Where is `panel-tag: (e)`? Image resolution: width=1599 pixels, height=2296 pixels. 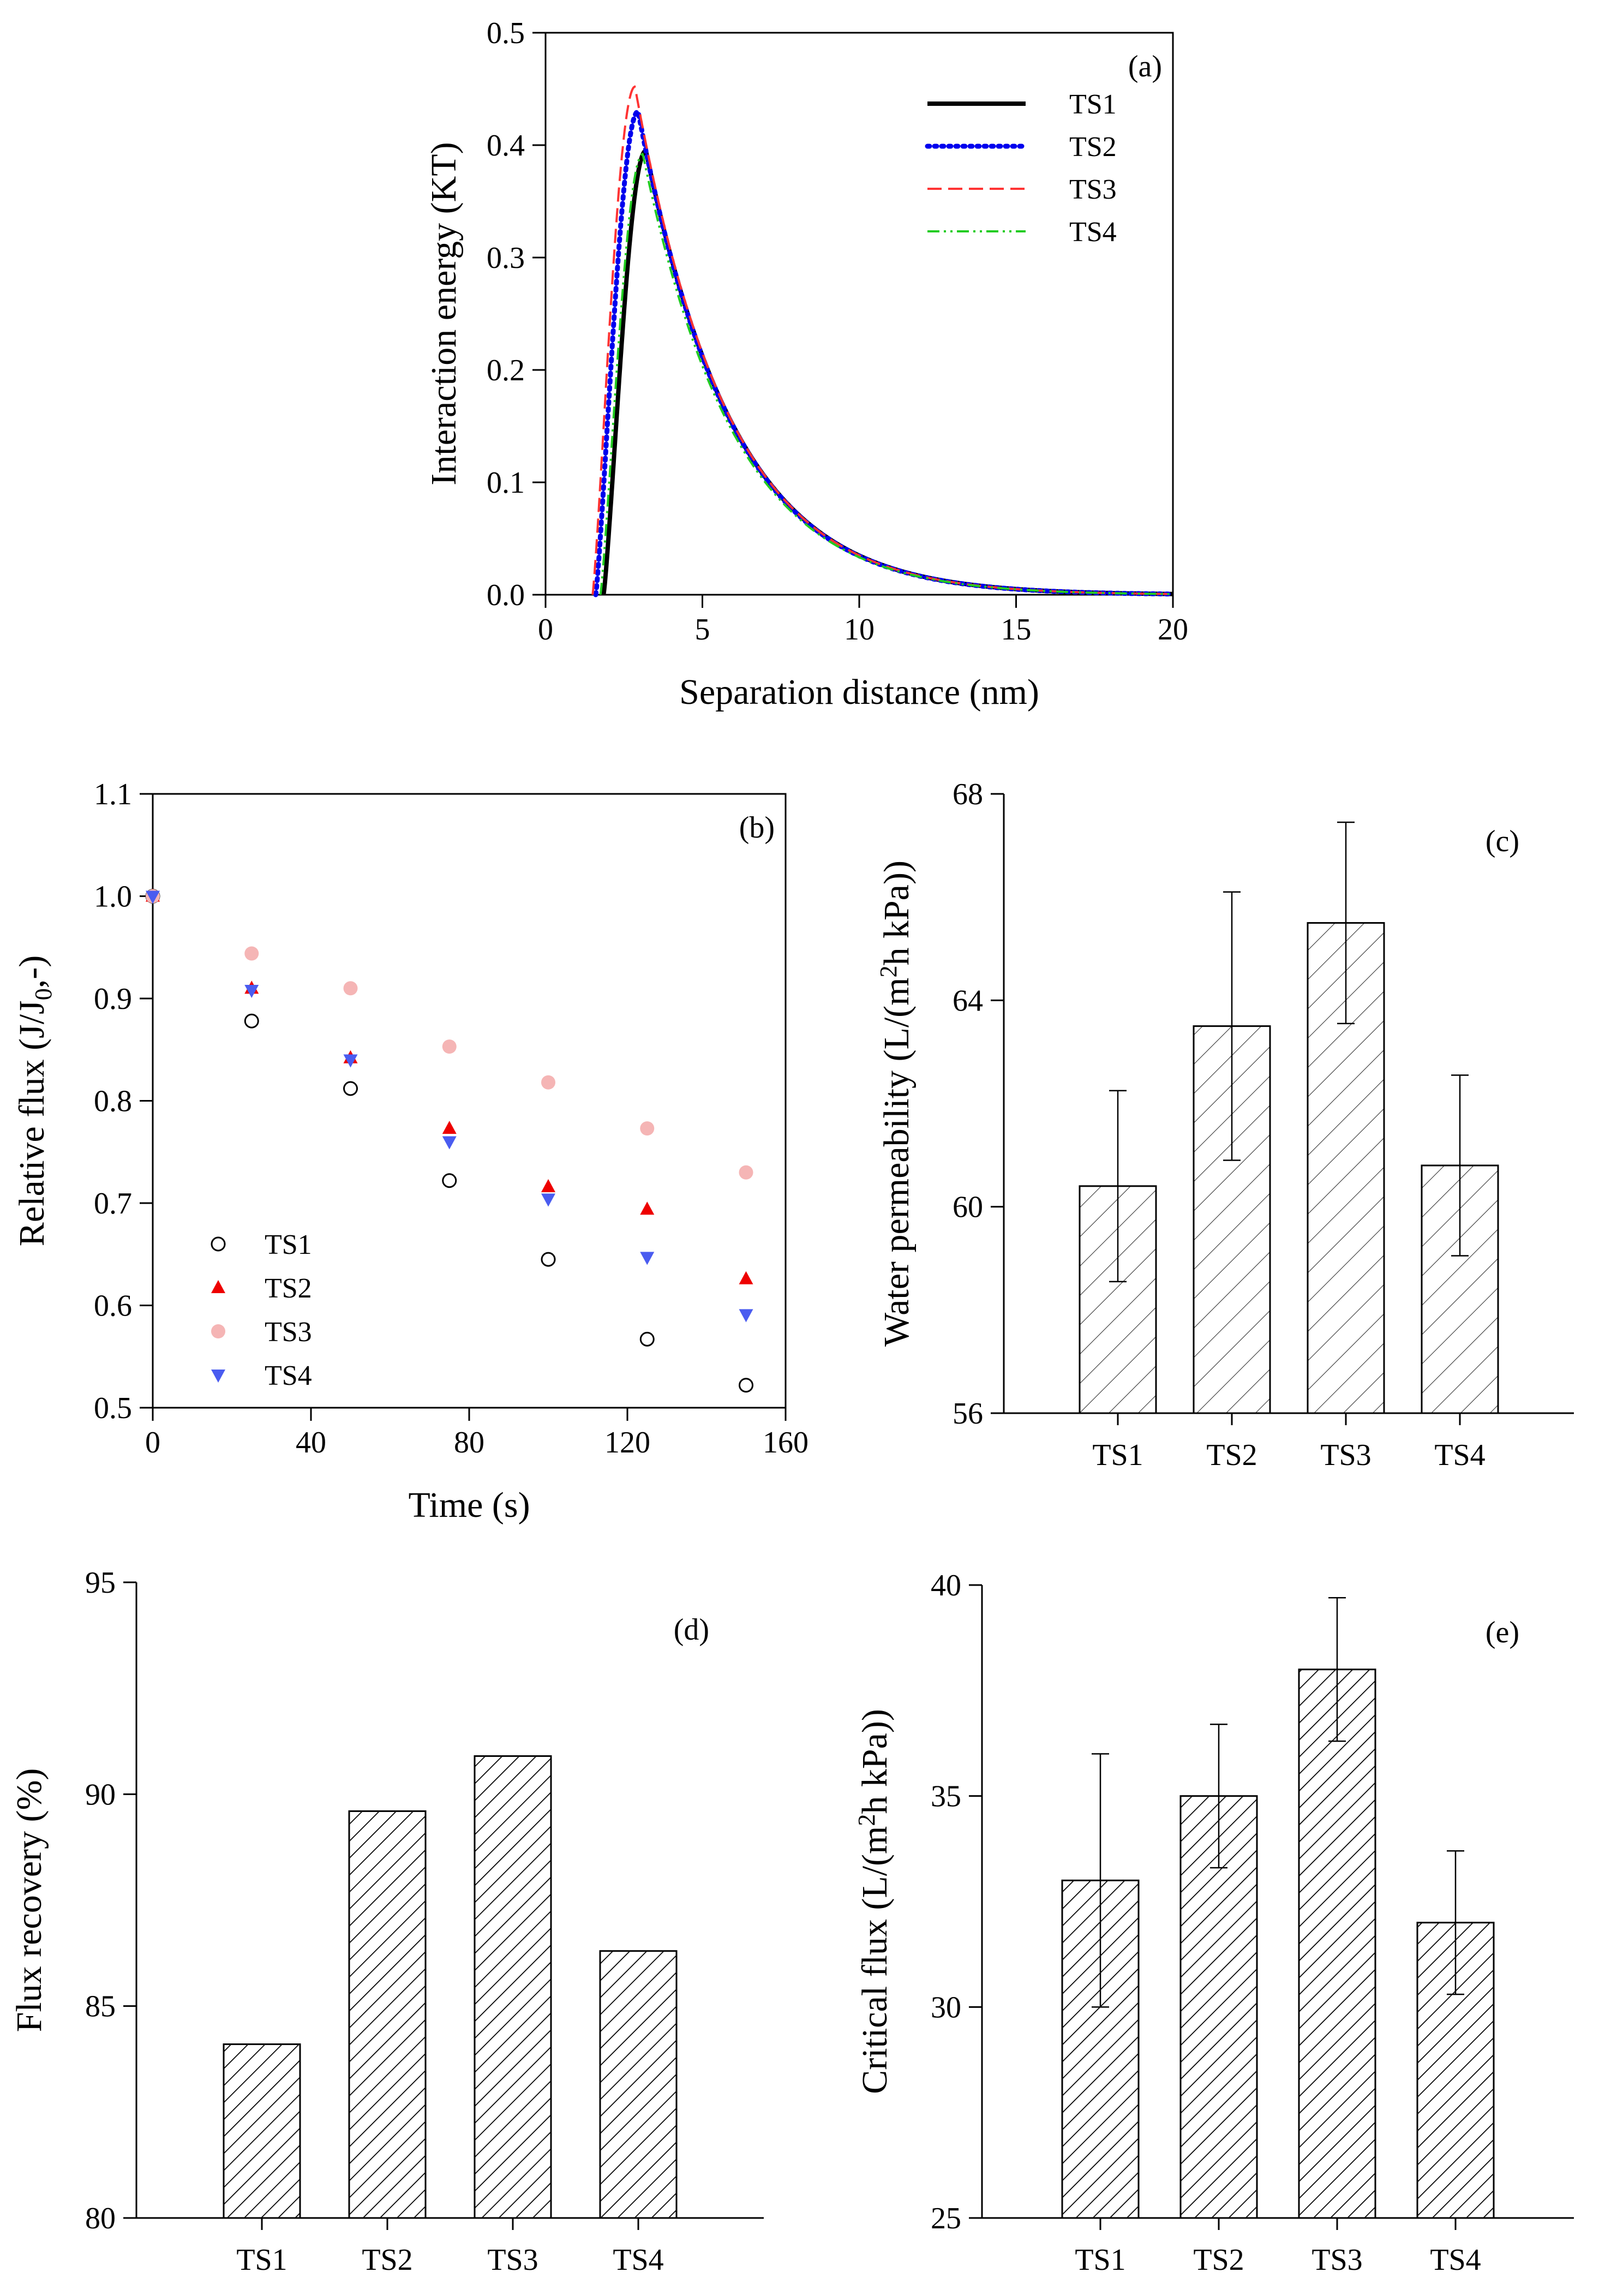 panel-tag: (e) is located at coordinates (1502, 1632).